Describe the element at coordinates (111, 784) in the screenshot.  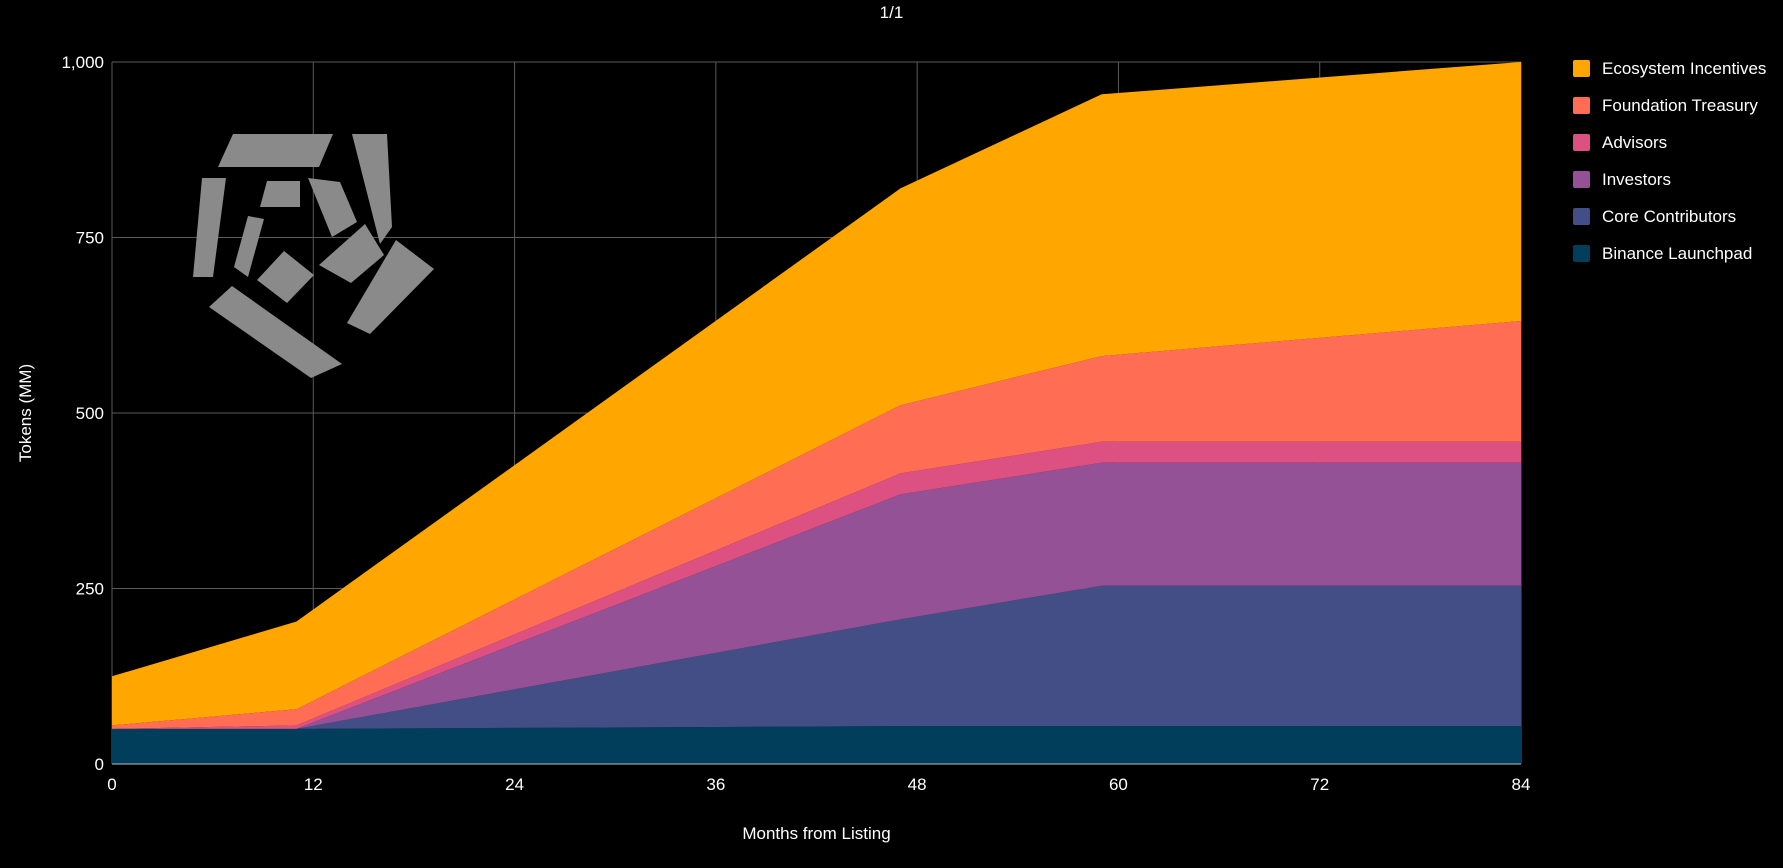
I see `x-tick-label: 0` at that location.